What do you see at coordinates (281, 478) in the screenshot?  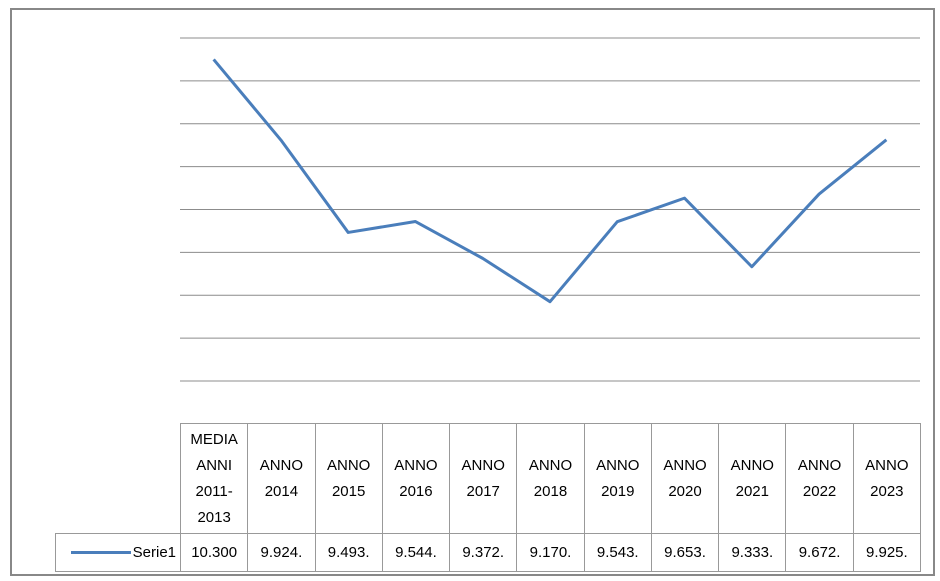 I see `category-cell: ANNO 2014` at bounding box center [281, 478].